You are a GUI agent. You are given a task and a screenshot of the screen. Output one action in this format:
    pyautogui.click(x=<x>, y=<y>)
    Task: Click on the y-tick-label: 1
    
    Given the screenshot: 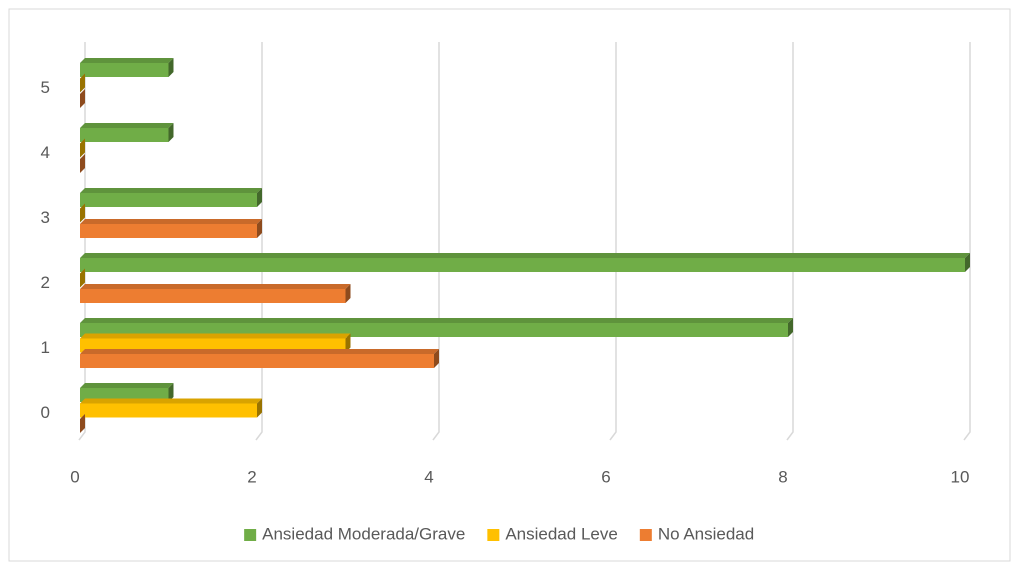 What is the action you would take?
    pyautogui.click(x=45, y=347)
    